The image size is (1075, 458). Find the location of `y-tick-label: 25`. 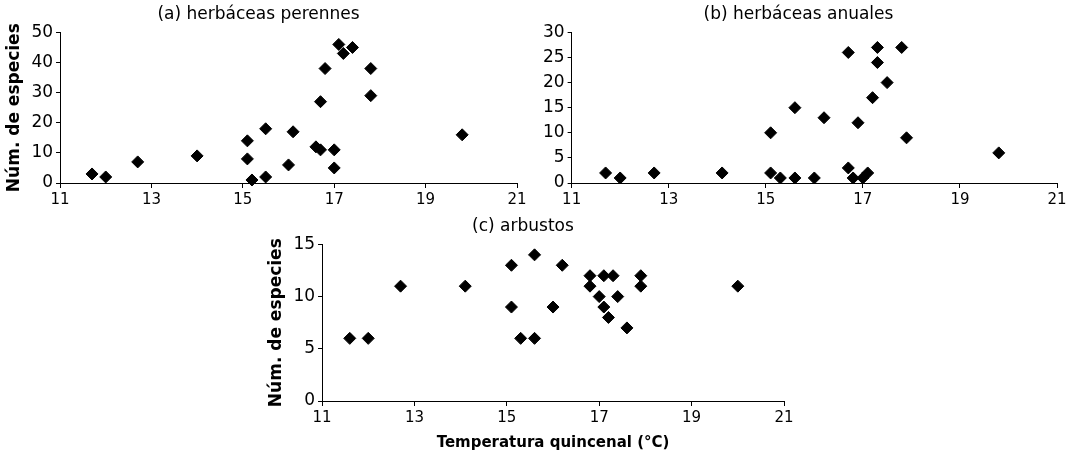

y-tick-label: 25 is located at coordinates (553, 55).